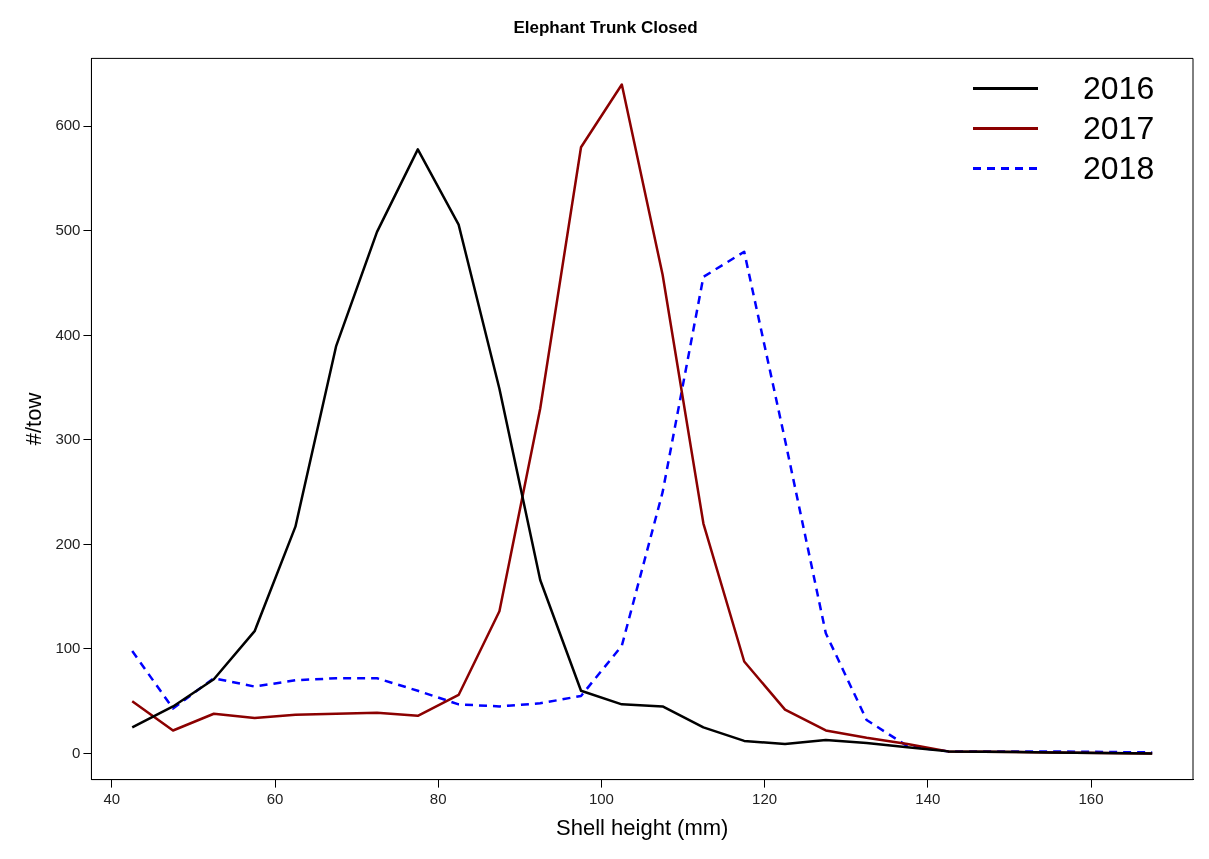 The image size is (1209, 859). Describe the element at coordinates (76, 752) in the screenshot. I see `y-tick-label: 0` at that location.